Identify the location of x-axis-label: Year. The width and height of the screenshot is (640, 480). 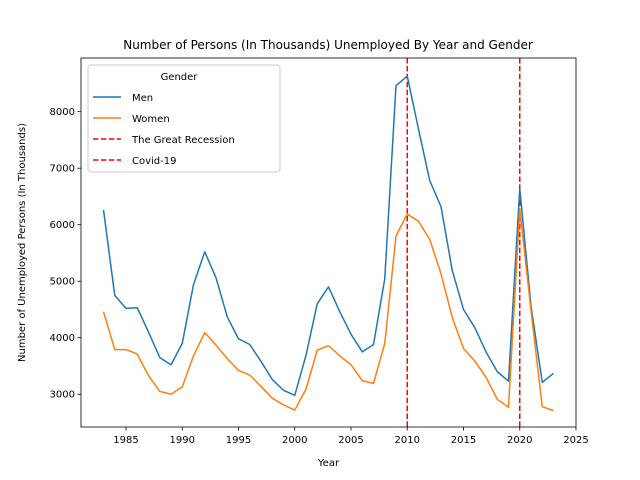
(328, 463).